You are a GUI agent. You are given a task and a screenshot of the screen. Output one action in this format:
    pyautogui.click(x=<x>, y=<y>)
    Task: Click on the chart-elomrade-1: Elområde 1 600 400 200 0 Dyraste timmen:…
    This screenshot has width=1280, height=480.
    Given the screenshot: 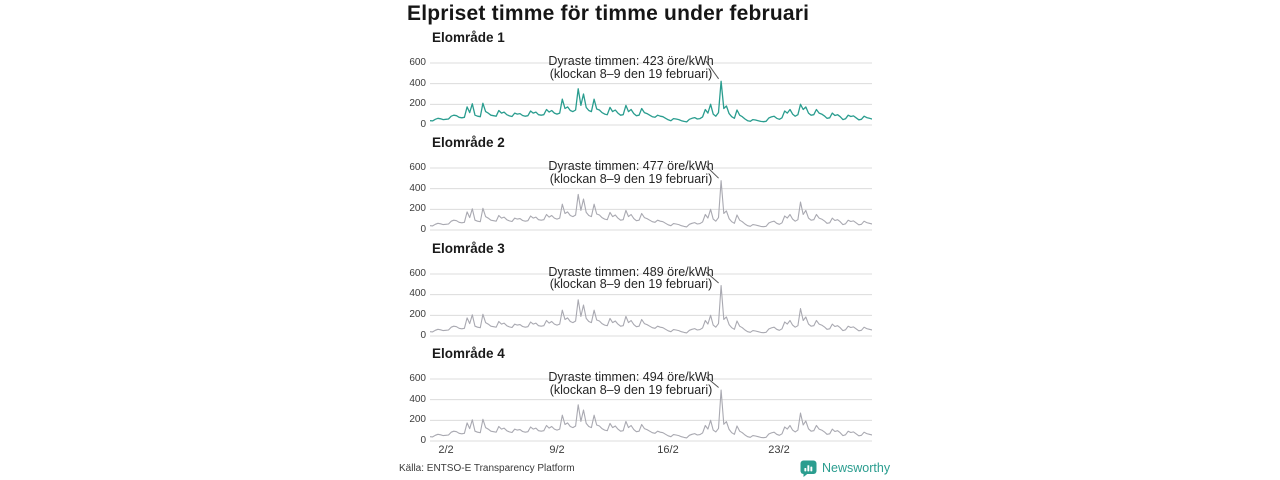 What is the action you would take?
    pyautogui.click(x=640, y=83)
    